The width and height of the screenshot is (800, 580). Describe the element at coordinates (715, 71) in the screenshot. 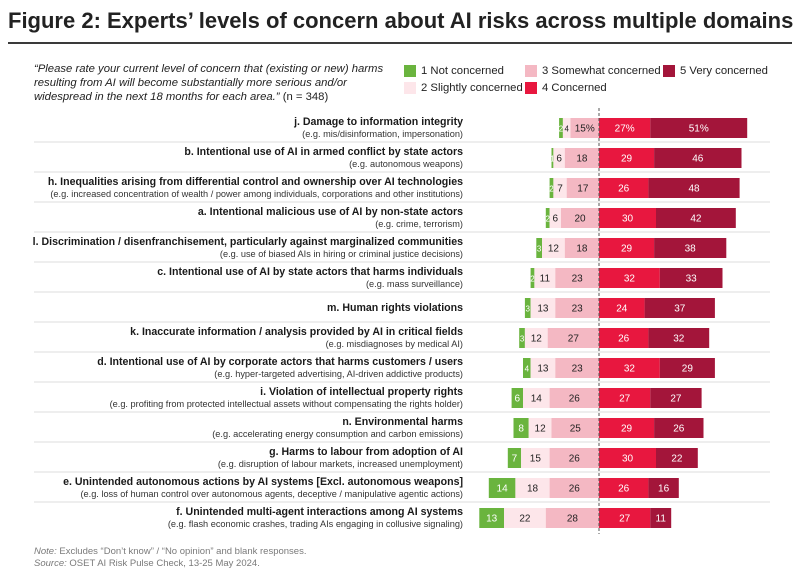

I see `legend-item-very-concerned: 5 Very concerned` at that location.